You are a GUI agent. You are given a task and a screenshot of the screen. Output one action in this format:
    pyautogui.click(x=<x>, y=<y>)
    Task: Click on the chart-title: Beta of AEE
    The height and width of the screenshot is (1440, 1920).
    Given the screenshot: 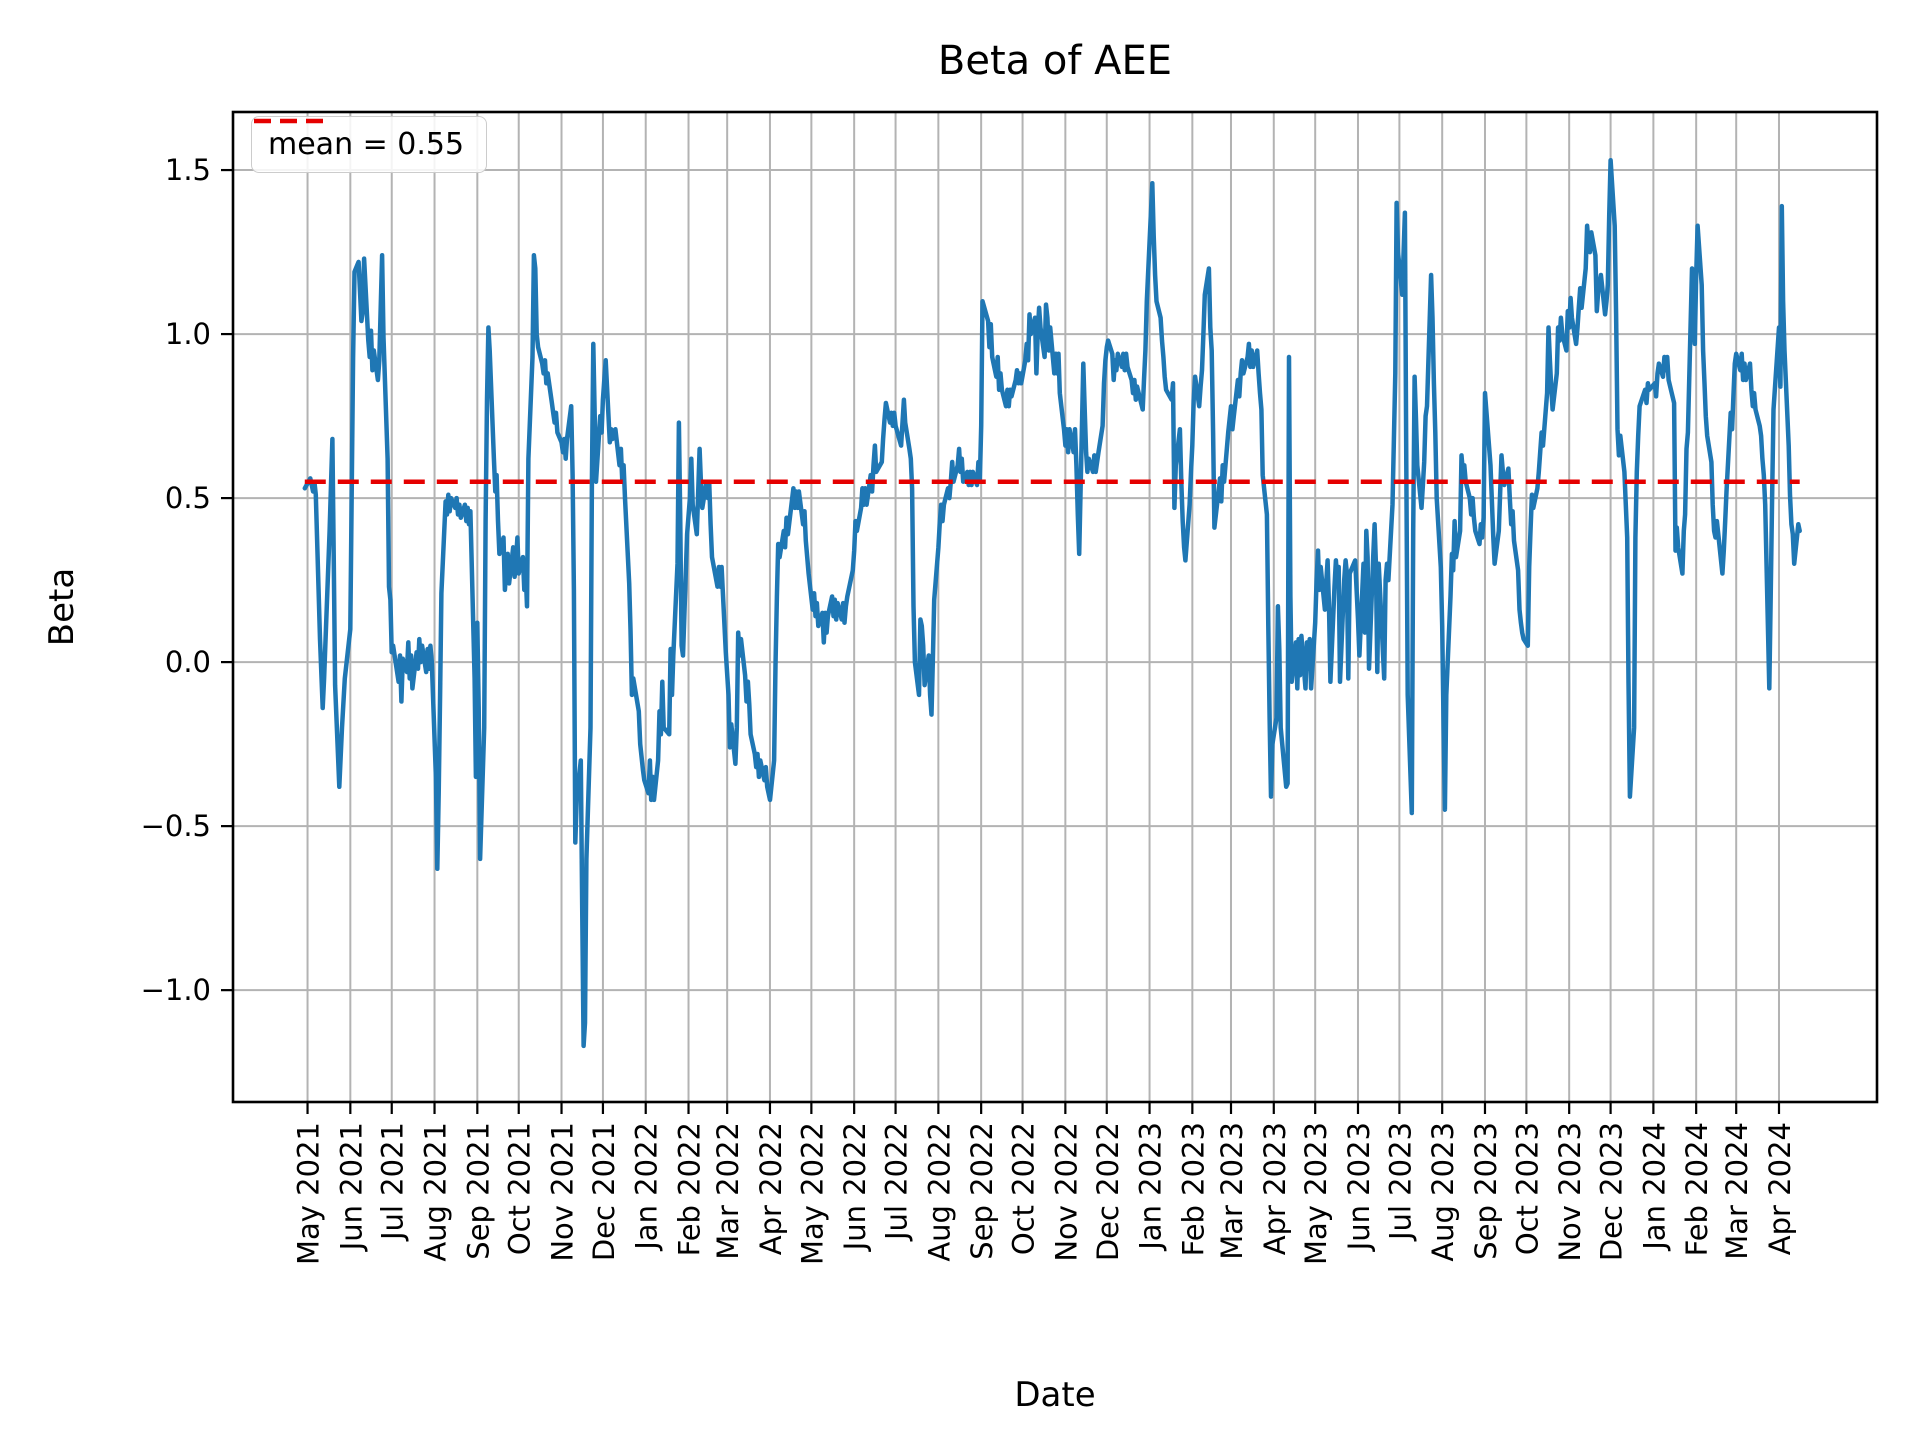 What is the action you would take?
    pyautogui.click(x=1055, y=61)
    